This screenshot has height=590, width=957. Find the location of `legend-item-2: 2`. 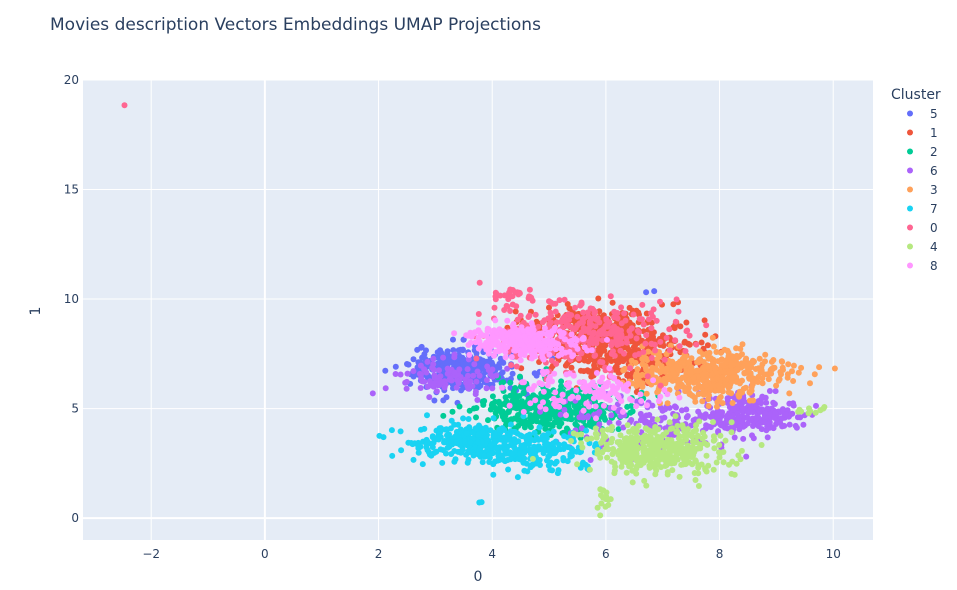

legend-item-2: 2 is located at coordinates (922, 152).